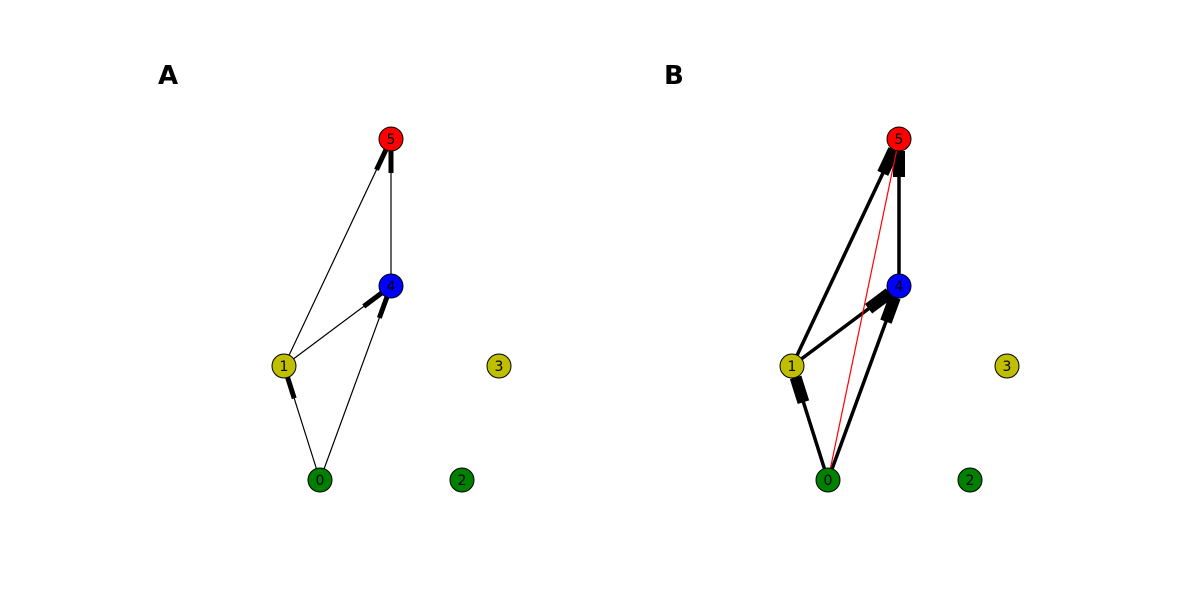 The width and height of the screenshot is (1200, 600). I want to click on node-a-0: 0, so click(320, 480).